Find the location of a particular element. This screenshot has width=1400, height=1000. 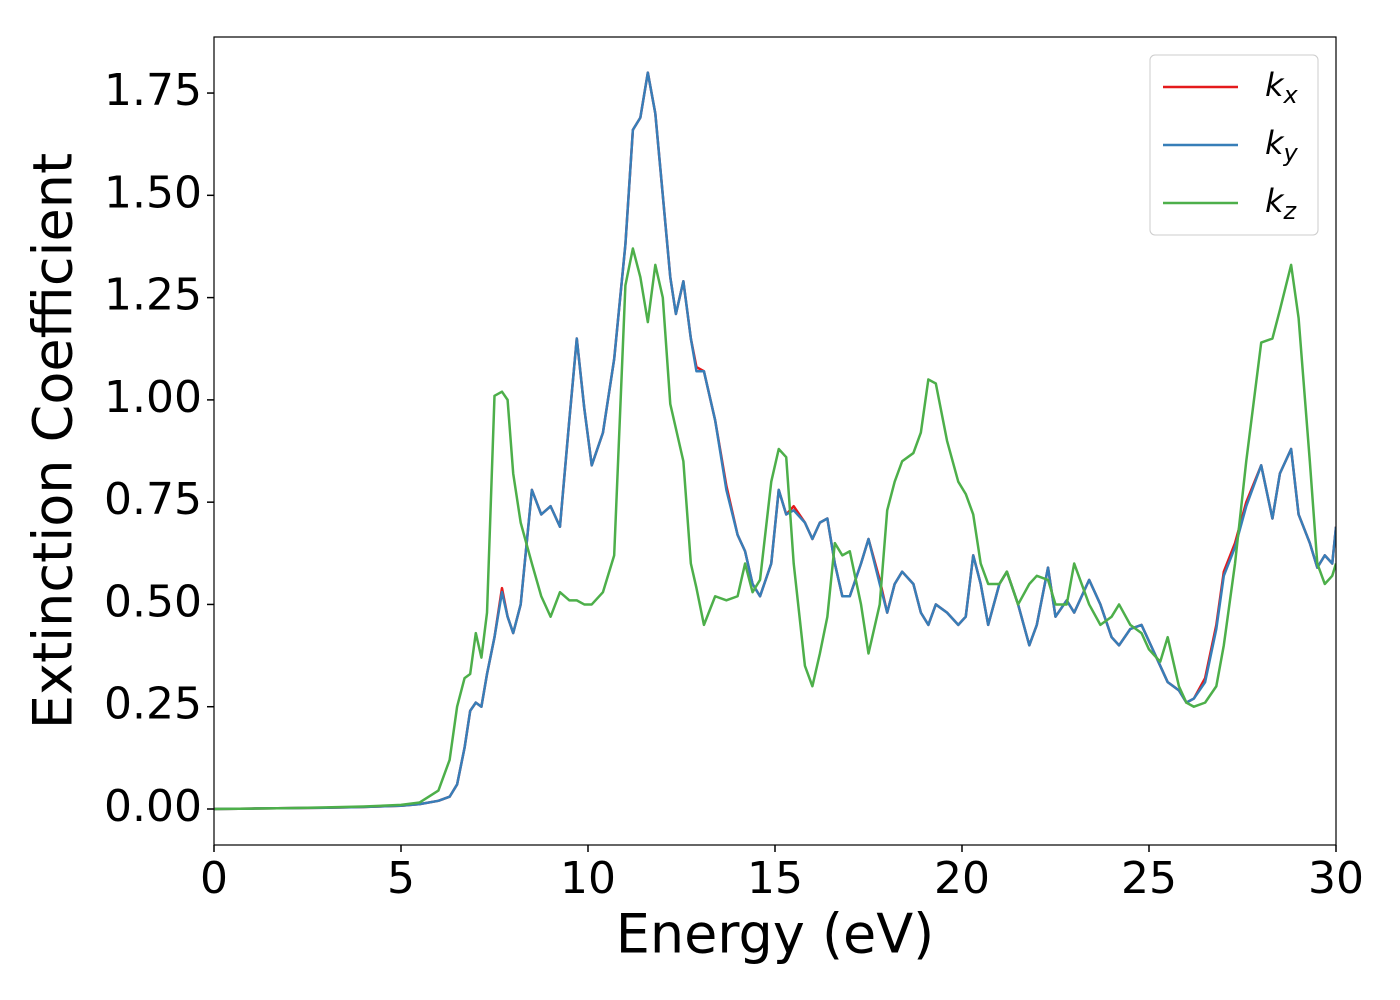

x-tick-label: 0 is located at coordinates (214, 878).